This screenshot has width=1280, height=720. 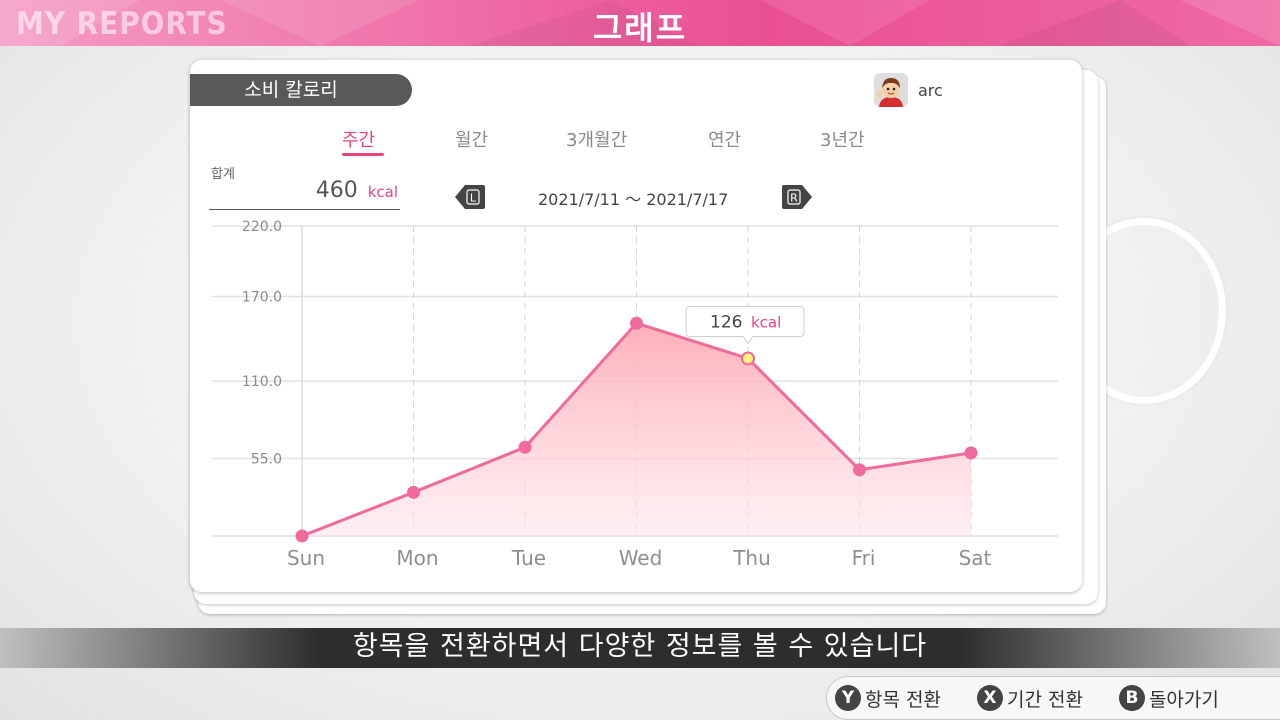 I want to click on switch-period-control: X 기간 전환, so click(x=1029, y=698).